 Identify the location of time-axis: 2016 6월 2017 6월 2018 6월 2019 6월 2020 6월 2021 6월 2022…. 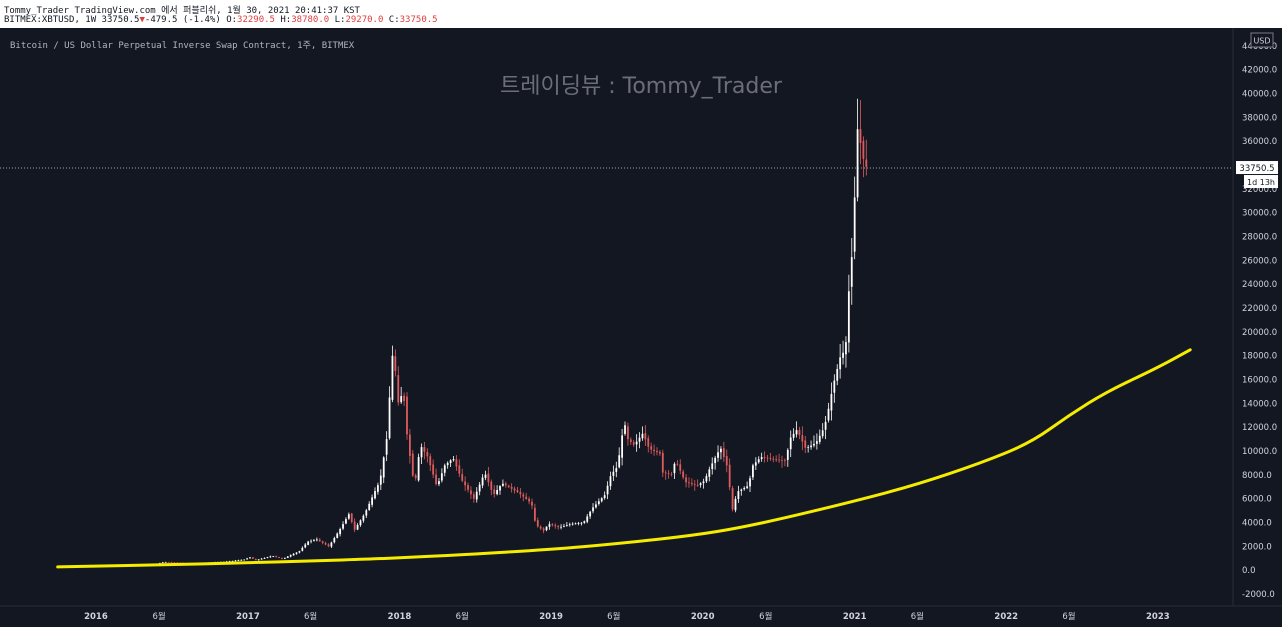
(627, 616).